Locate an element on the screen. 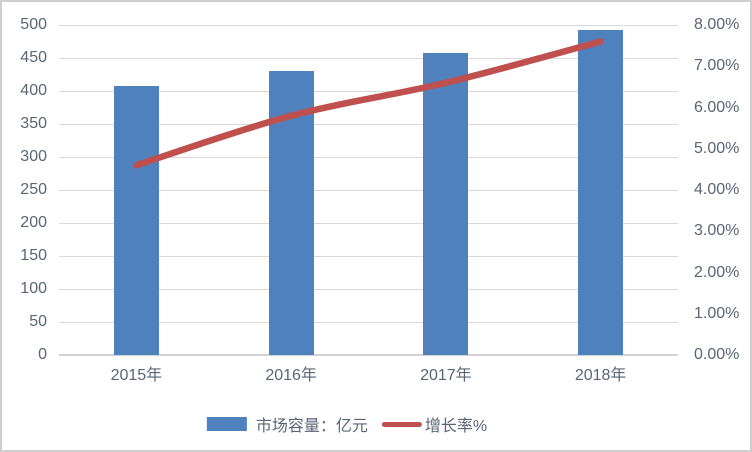 Image resolution: width=752 pixels, height=452 pixels. legend-item-market-capacity: 市场容量：亿元 is located at coordinates (287, 424).